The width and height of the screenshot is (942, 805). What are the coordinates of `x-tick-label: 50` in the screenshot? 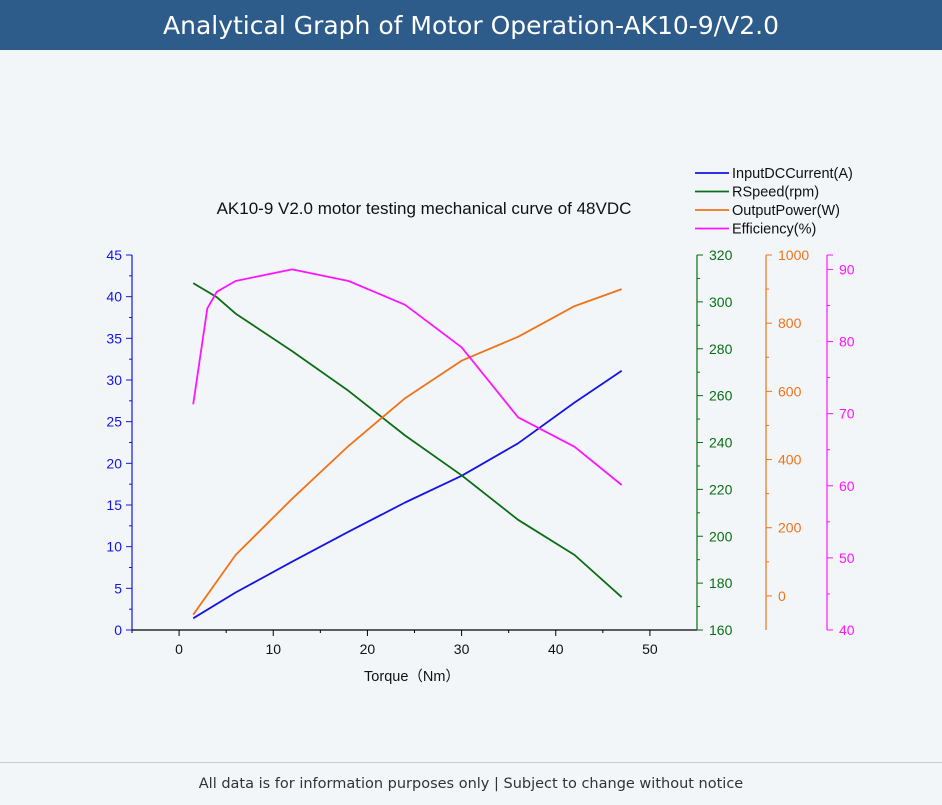 It's located at (650, 649).